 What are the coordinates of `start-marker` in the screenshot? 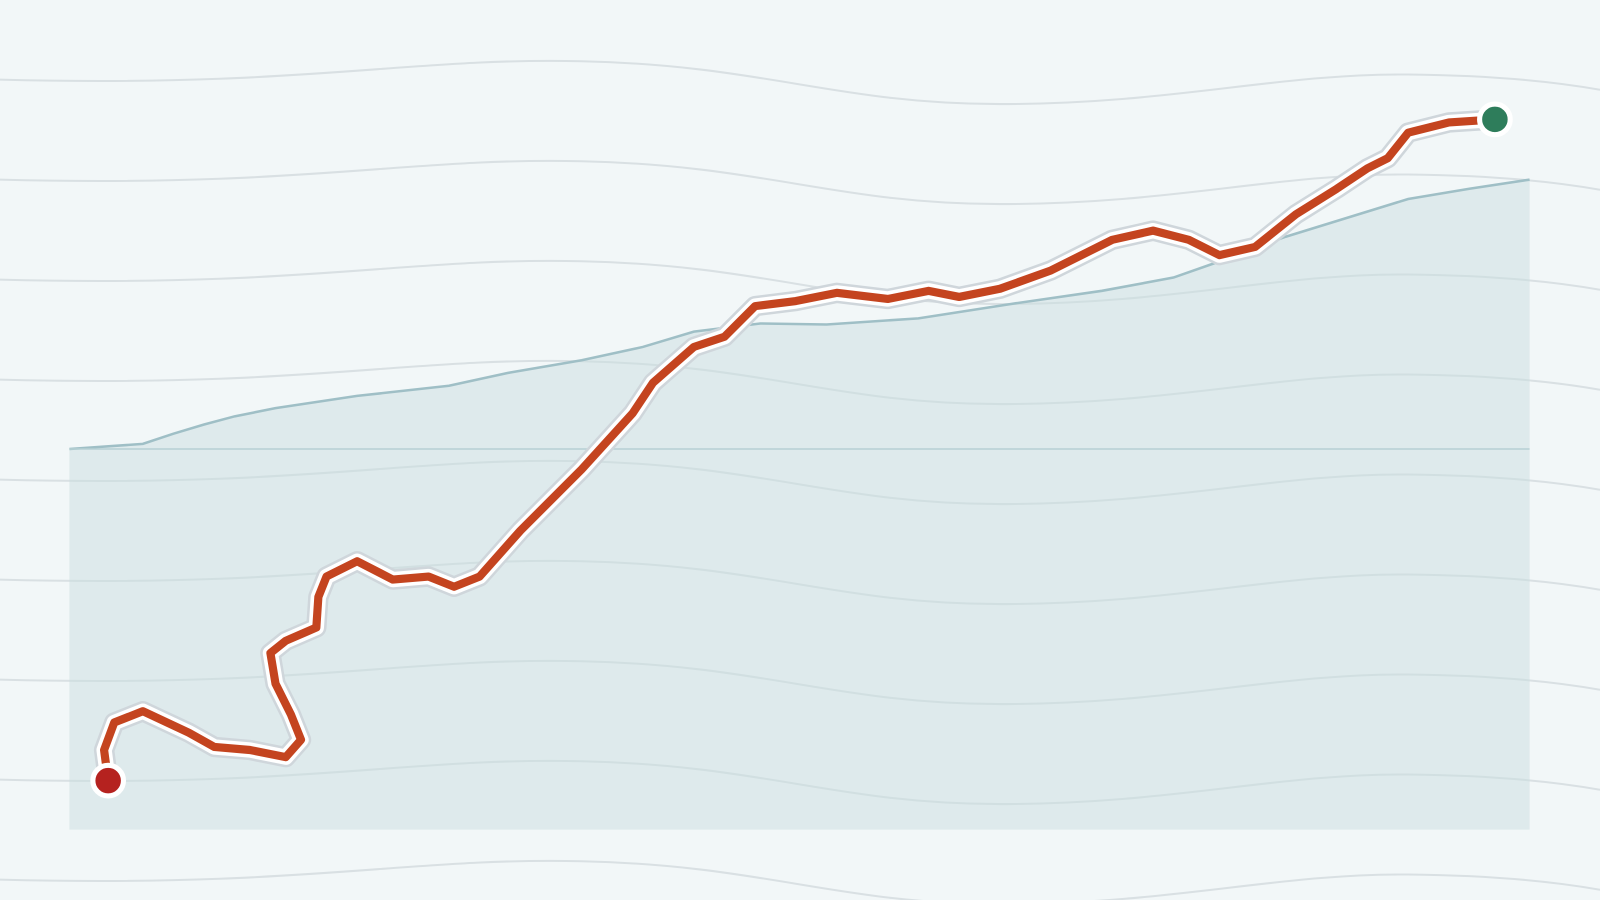 It's located at (108, 780).